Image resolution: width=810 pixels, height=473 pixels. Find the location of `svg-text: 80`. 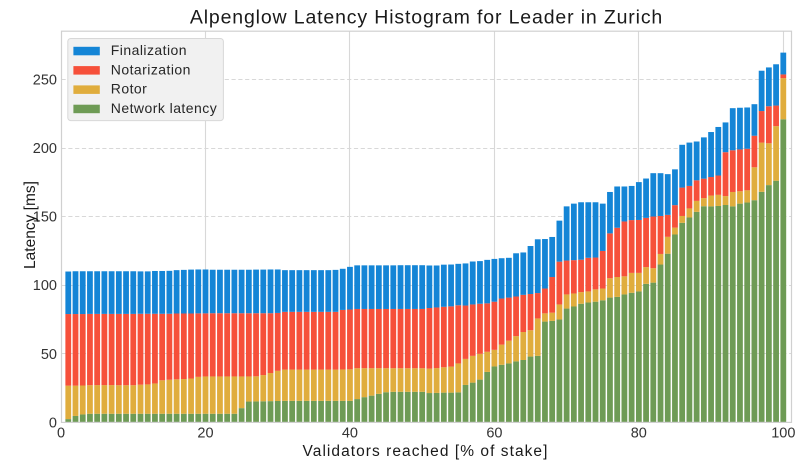

svg-text: 80 is located at coordinates (639, 434).